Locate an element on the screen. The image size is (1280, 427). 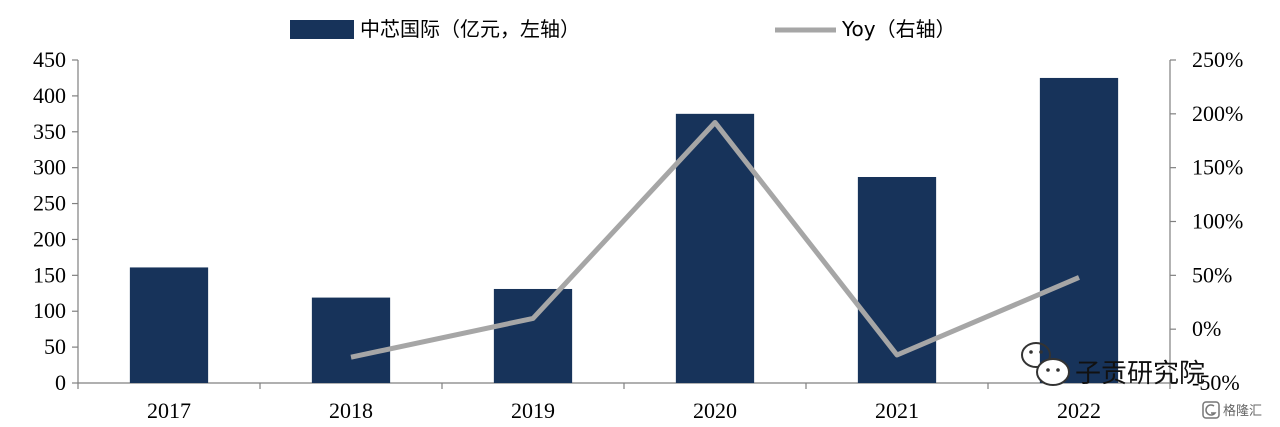
right-tick-label: -50% is located at coordinates (1216, 382).